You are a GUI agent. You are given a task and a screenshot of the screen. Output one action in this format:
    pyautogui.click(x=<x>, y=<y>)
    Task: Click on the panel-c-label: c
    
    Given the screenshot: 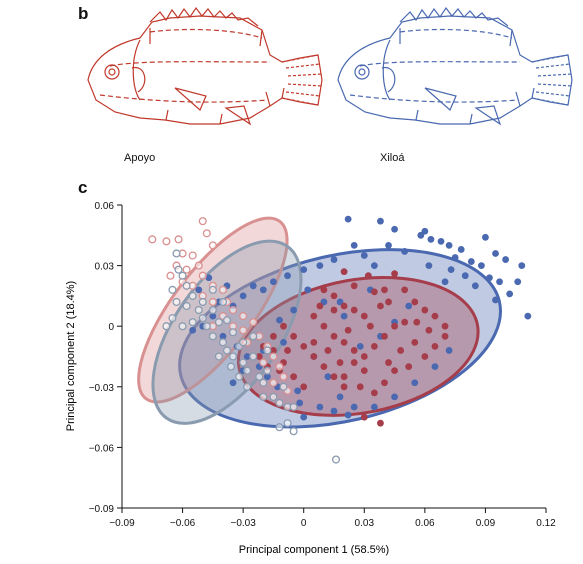 What is the action you would take?
    pyautogui.click(x=83, y=187)
    